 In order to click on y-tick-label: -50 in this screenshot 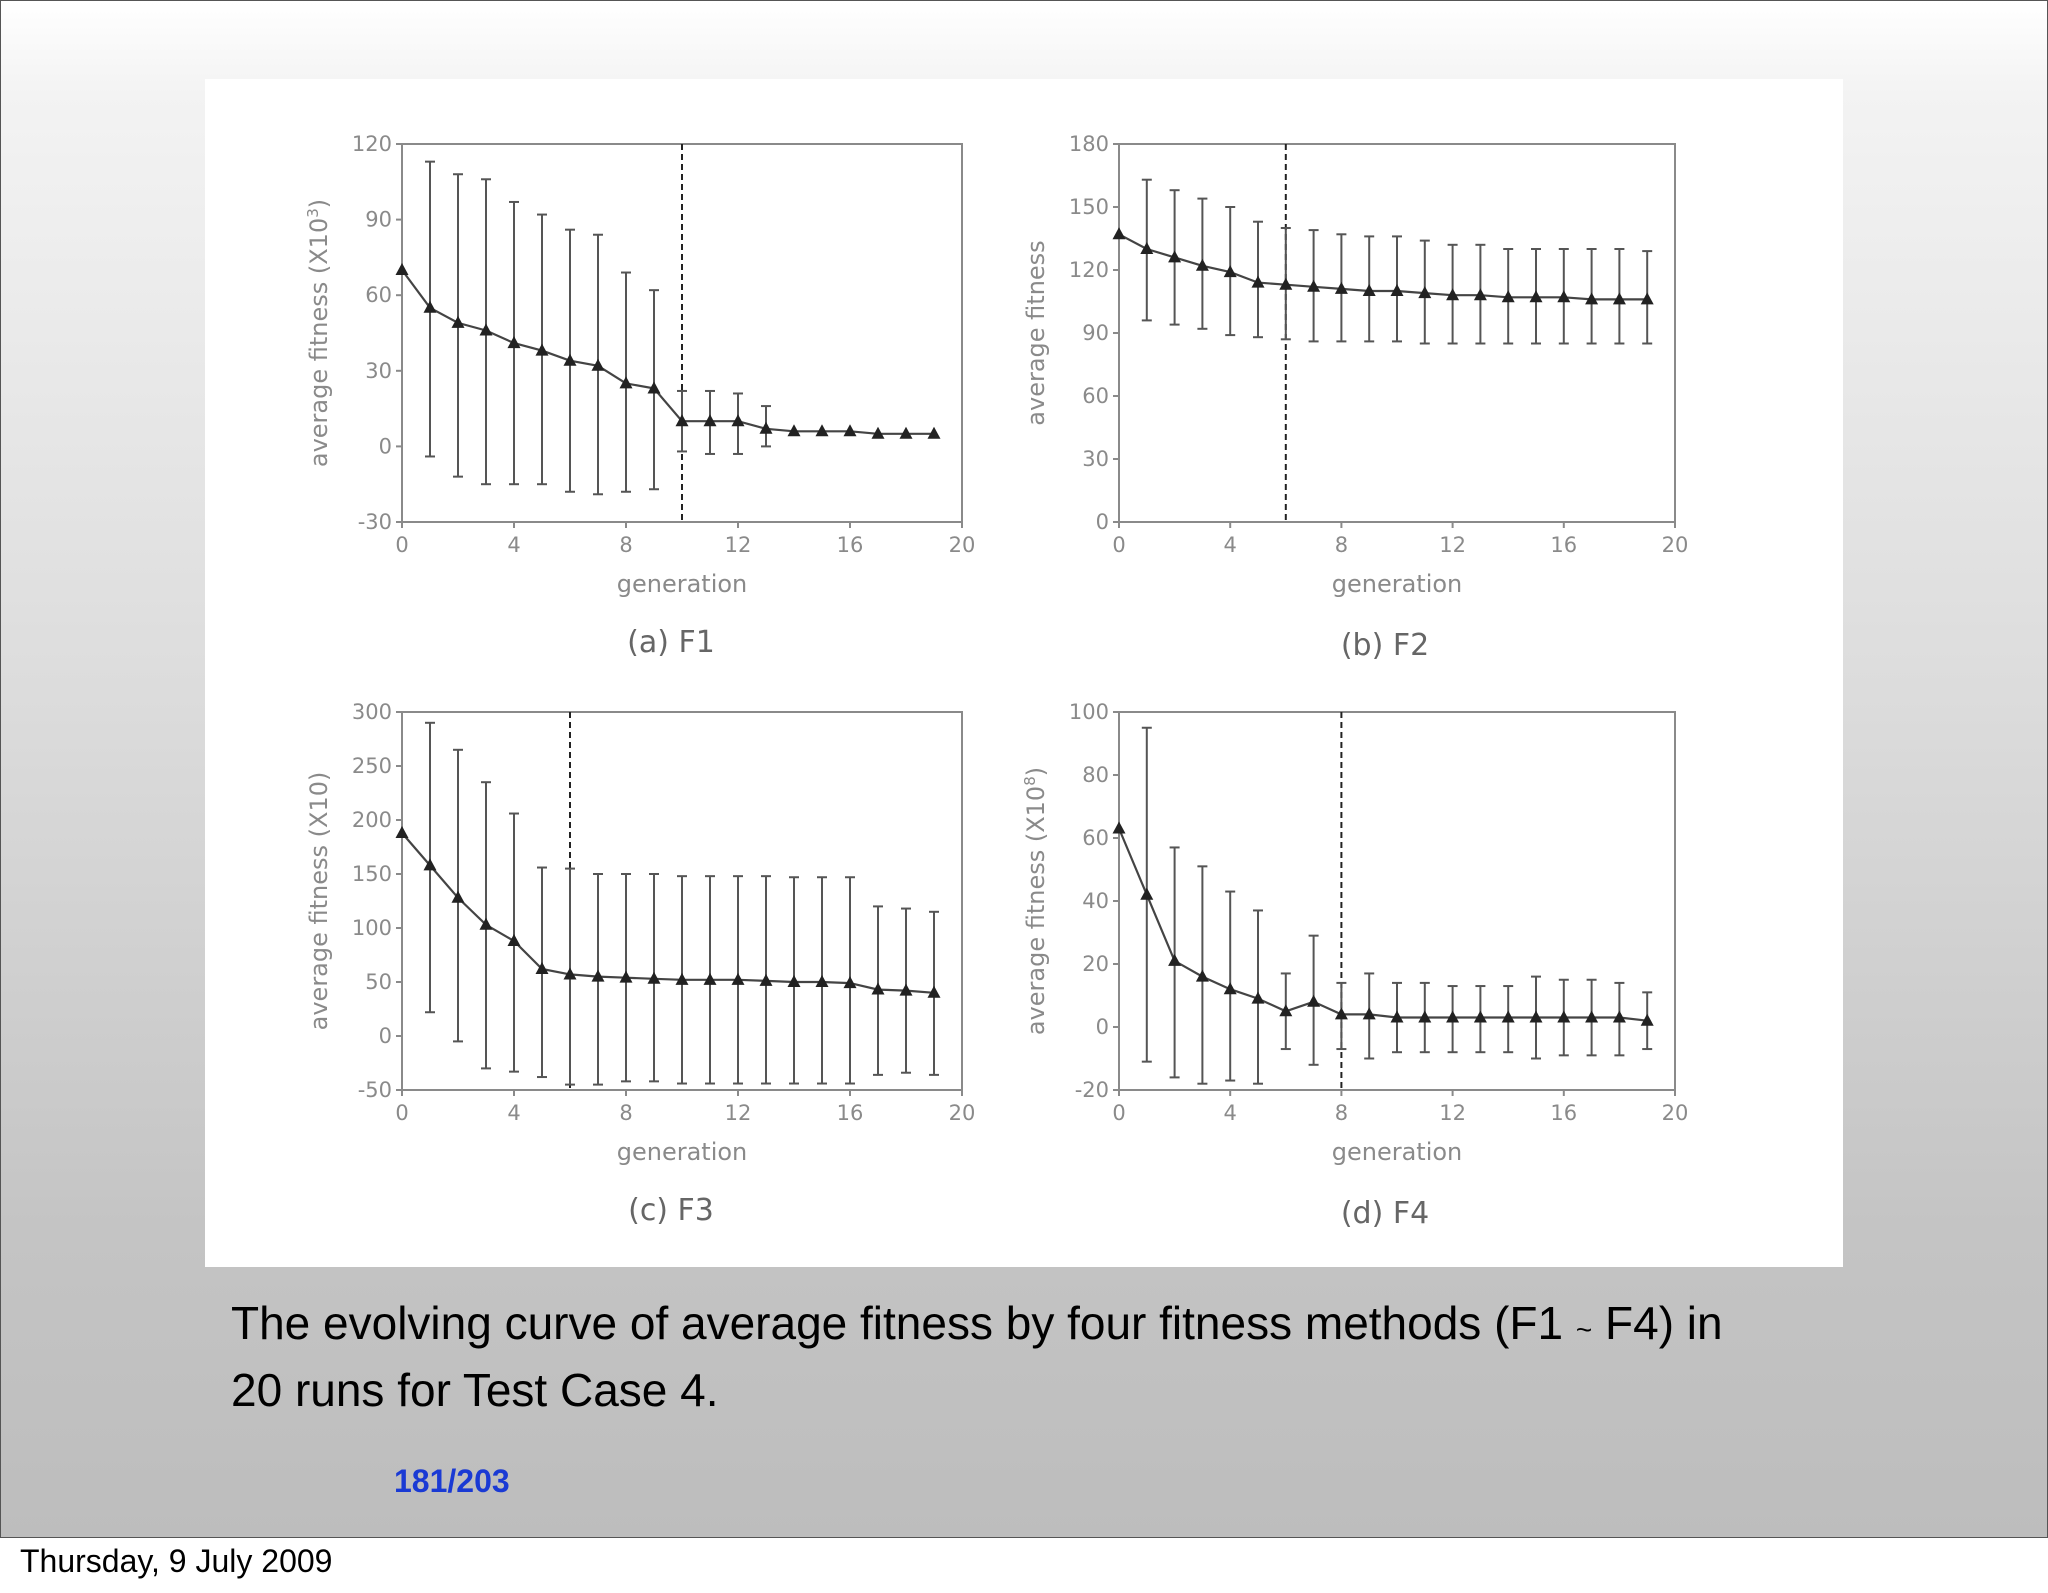, I will do `click(375, 1090)`.